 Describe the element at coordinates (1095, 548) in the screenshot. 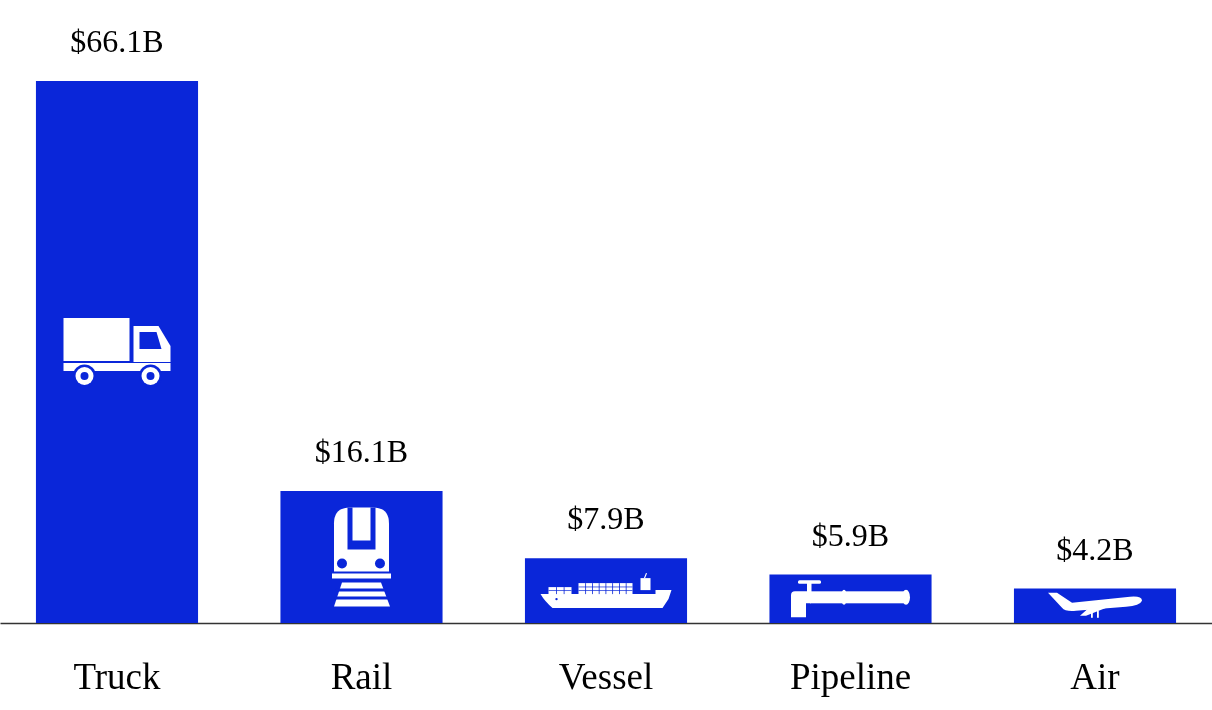

I see `data-label: $4.2B` at that location.